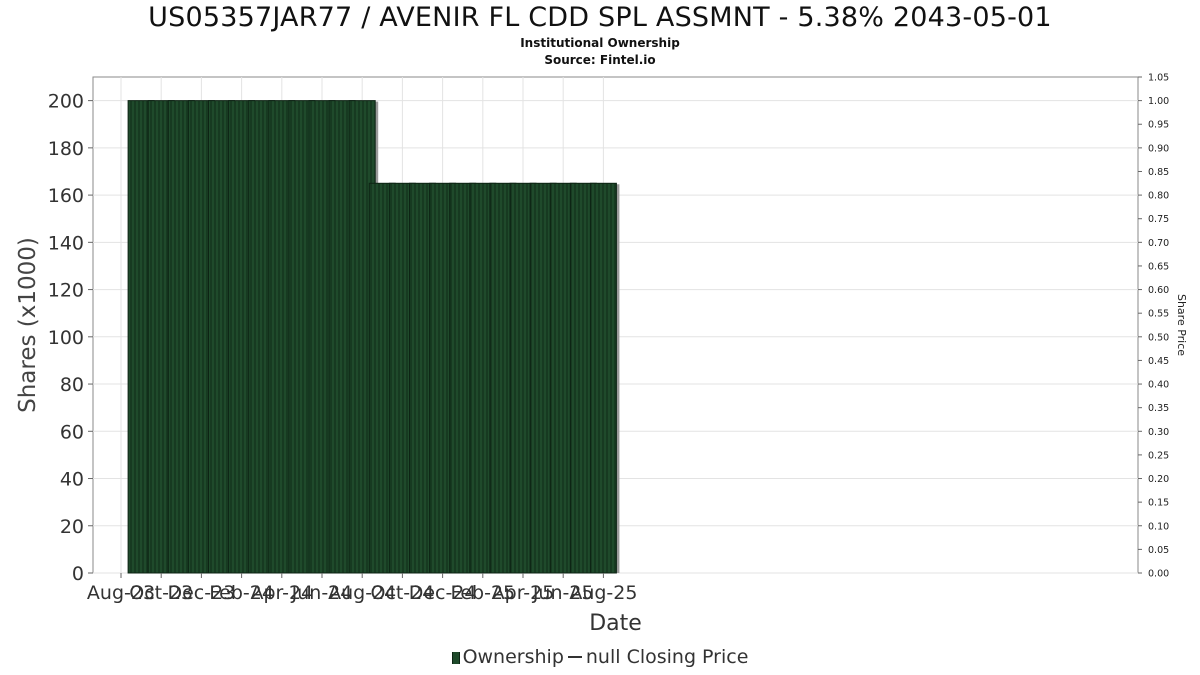  I want to click on x-tick-label: Jun-24, so click(322, 593).